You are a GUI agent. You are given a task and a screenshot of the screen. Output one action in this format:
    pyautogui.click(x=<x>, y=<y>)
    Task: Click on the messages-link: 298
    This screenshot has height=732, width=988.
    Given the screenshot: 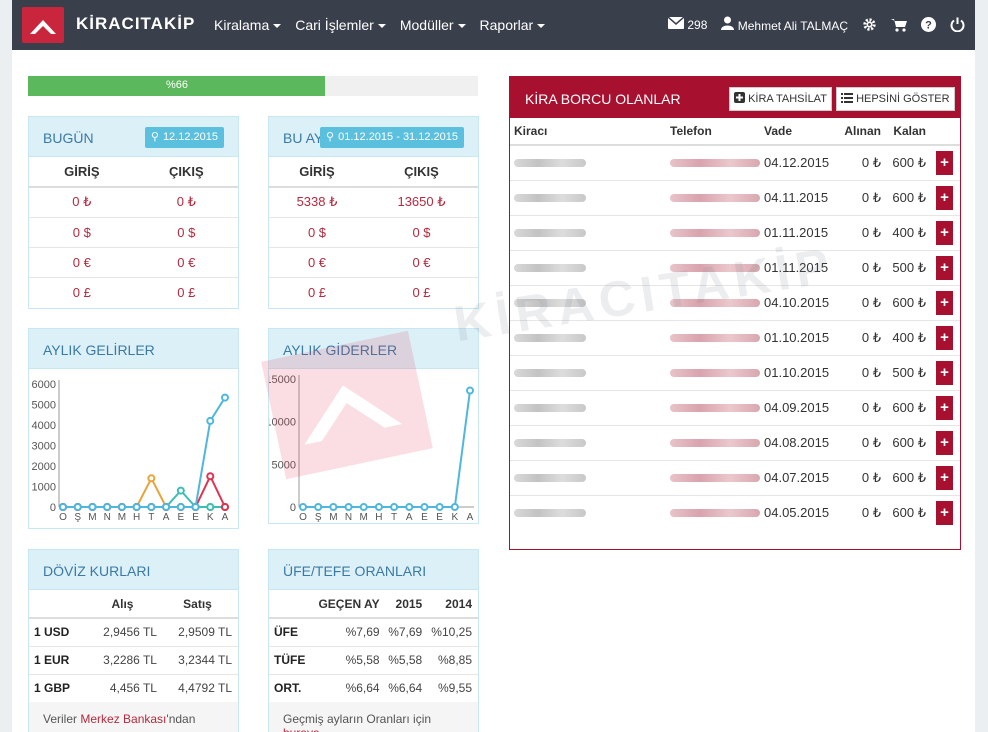 What is the action you would take?
    pyautogui.click(x=687, y=24)
    